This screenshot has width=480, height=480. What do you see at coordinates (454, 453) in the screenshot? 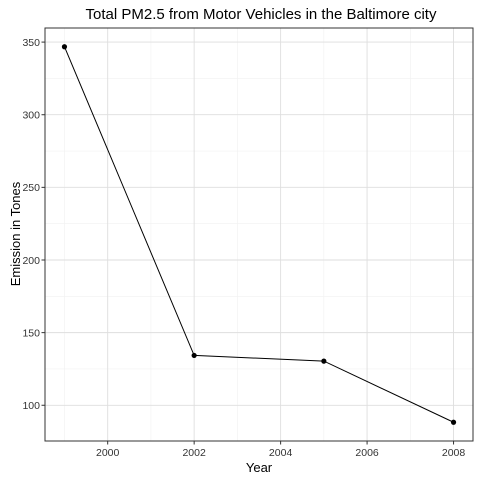
I see `x-tick-label: 2008` at bounding box center [454, 453].